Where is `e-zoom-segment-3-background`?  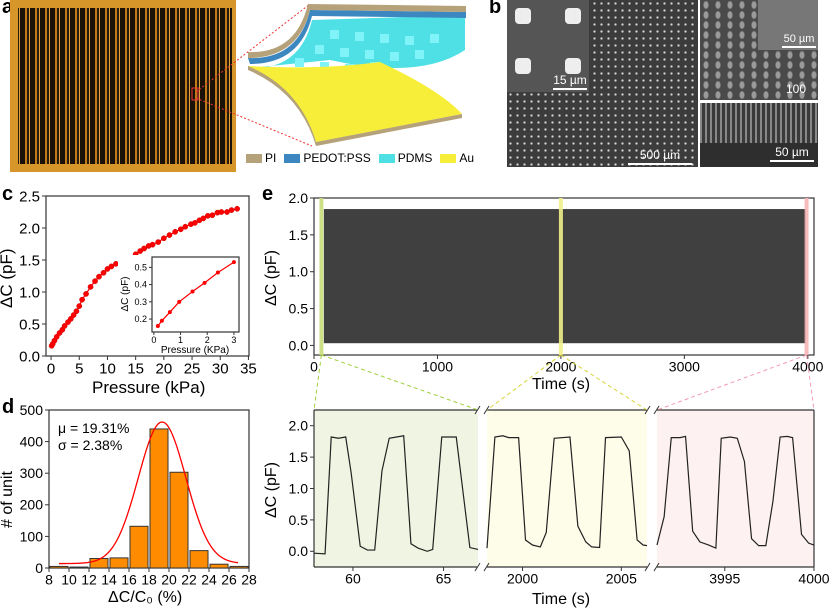 e-zoom-segment-3-background is located at coordinates (735, 488).